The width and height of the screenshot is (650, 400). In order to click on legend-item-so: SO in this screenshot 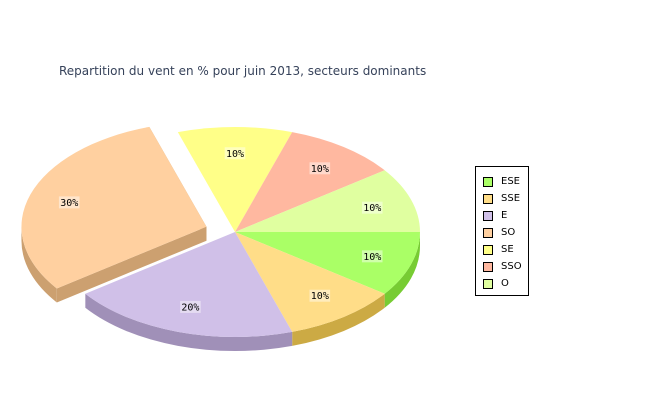, I will do `click(502, 232)`.